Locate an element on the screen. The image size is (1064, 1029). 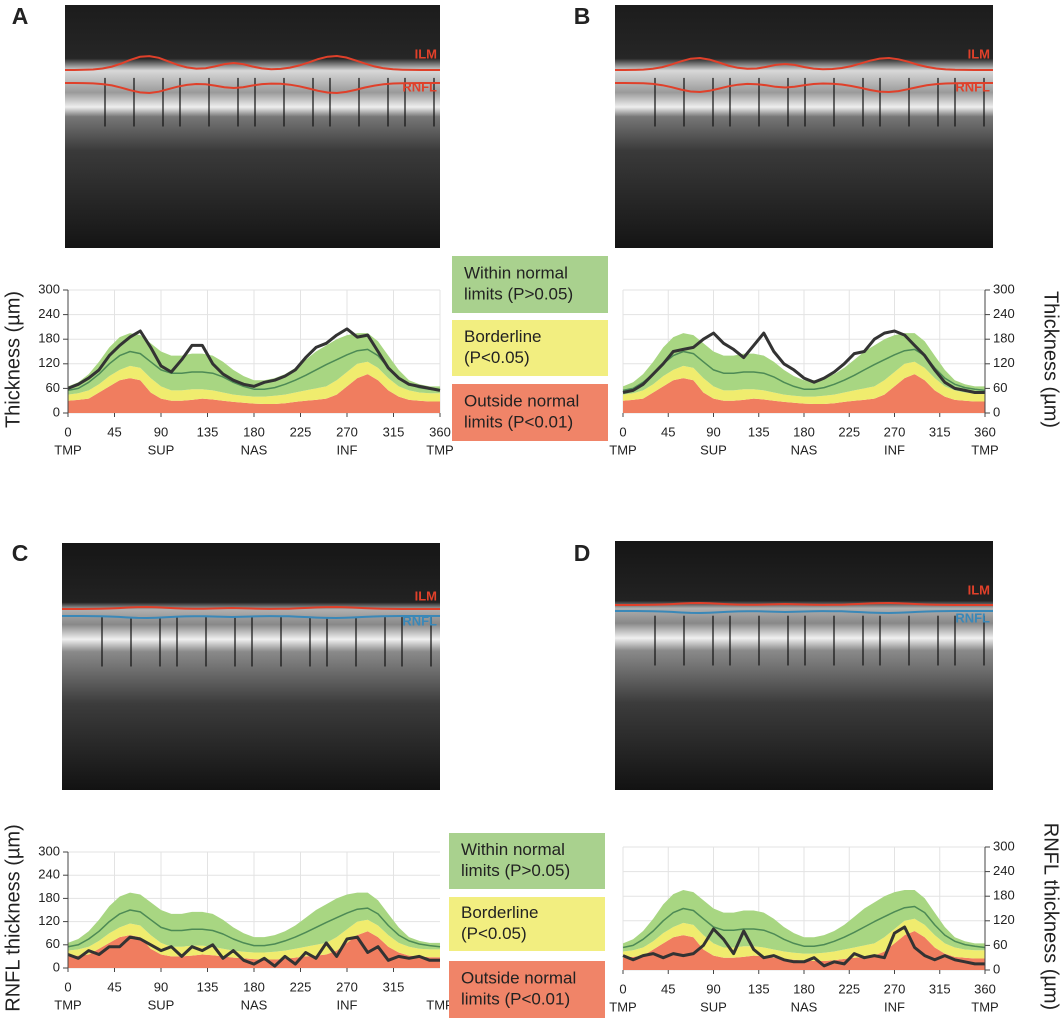
oct-image is located at coordinates (252, 126).